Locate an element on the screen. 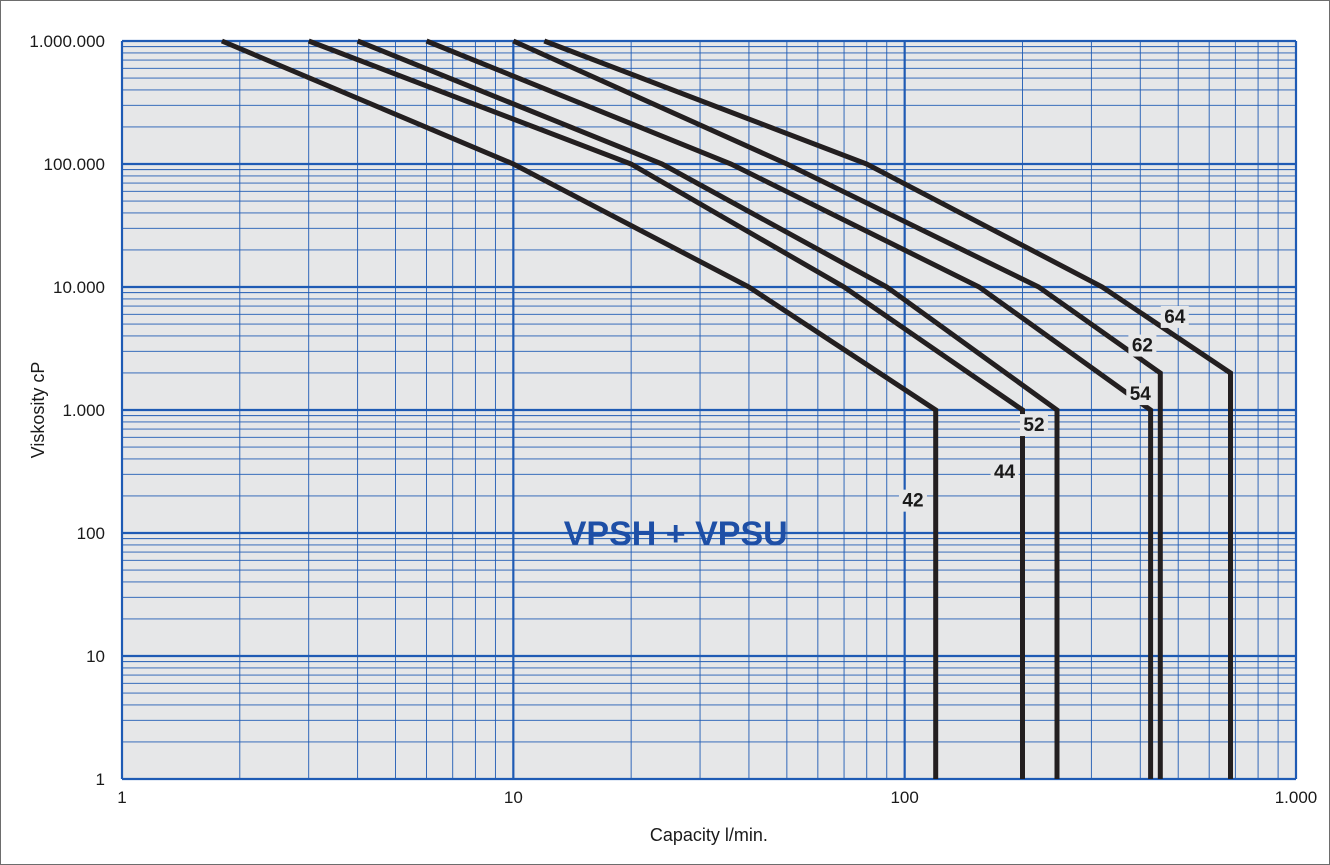 The image size is (1330, 865). x-axis-label: Capacity l/min. is located at coordinates (709, 835).